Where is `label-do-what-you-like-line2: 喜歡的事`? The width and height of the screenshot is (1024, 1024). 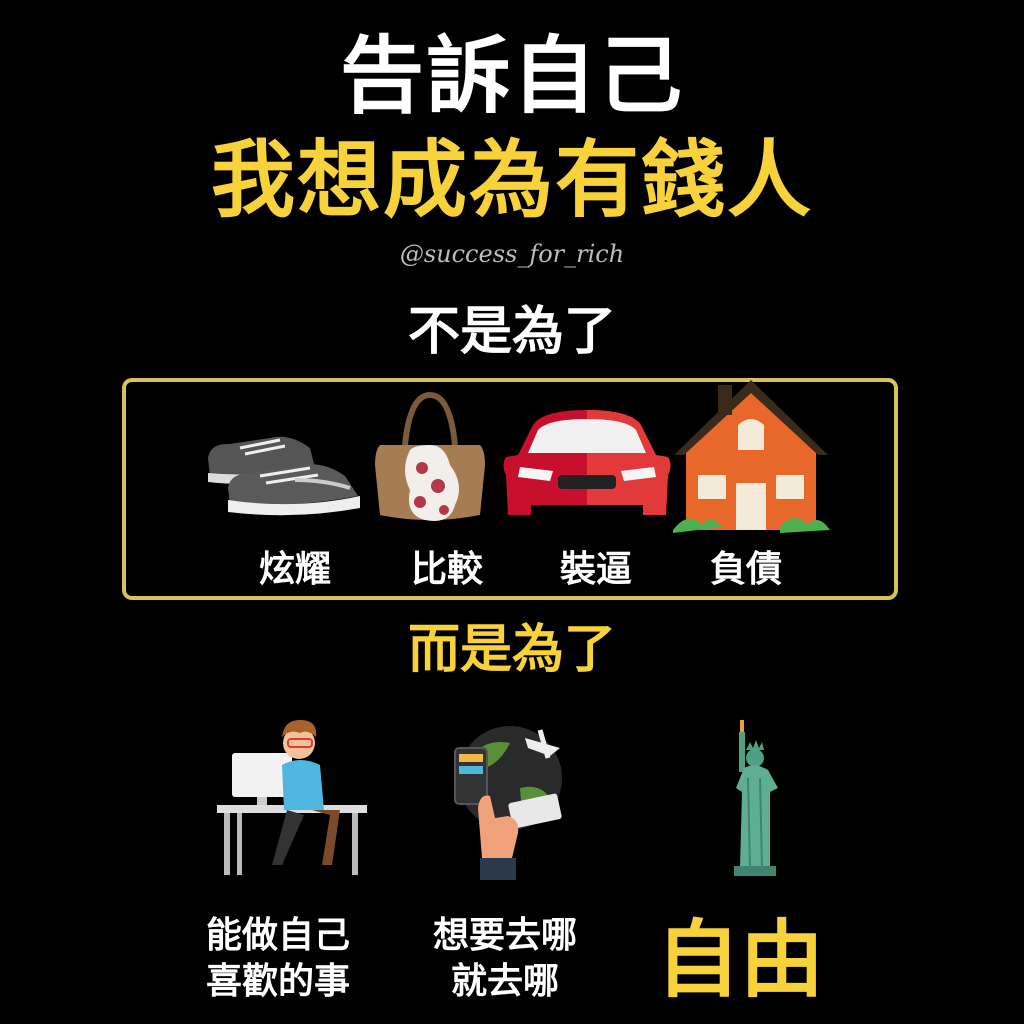
label-do-what-you-like-line2: 喜歡的事 is located at coordinates (277, 981).